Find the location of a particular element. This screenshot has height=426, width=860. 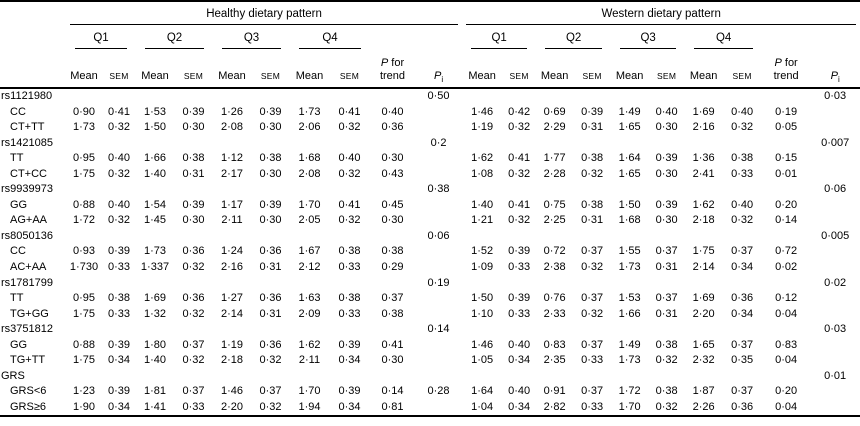

p-interaction-header: Pi is located at coordinates (835, 69).